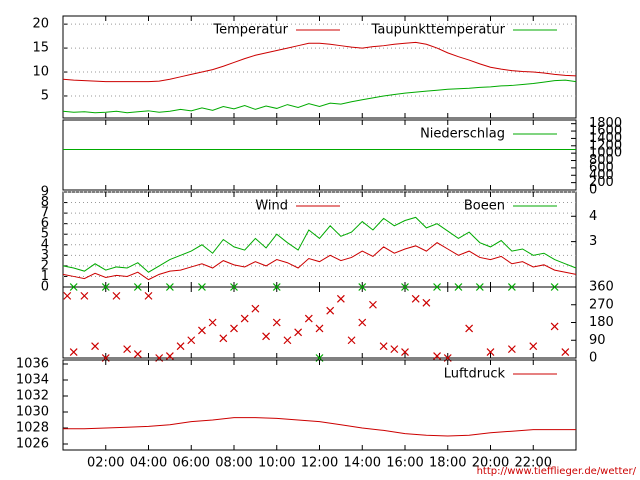 This screenshot has width=640, height=480. I want to click on y-tick-label: 3, so click(45, 255).